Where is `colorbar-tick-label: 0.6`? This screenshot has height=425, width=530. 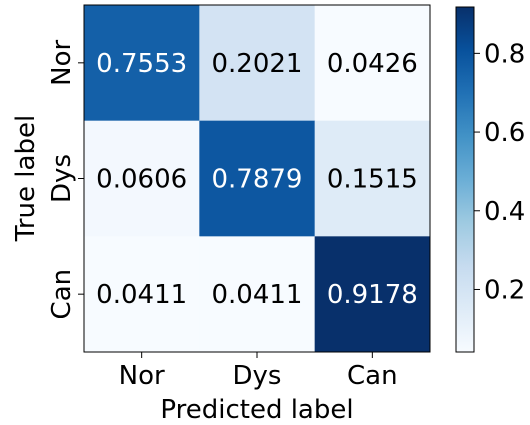 colorbar-tick-label: 0.6 is located at coordinates (504, 133).